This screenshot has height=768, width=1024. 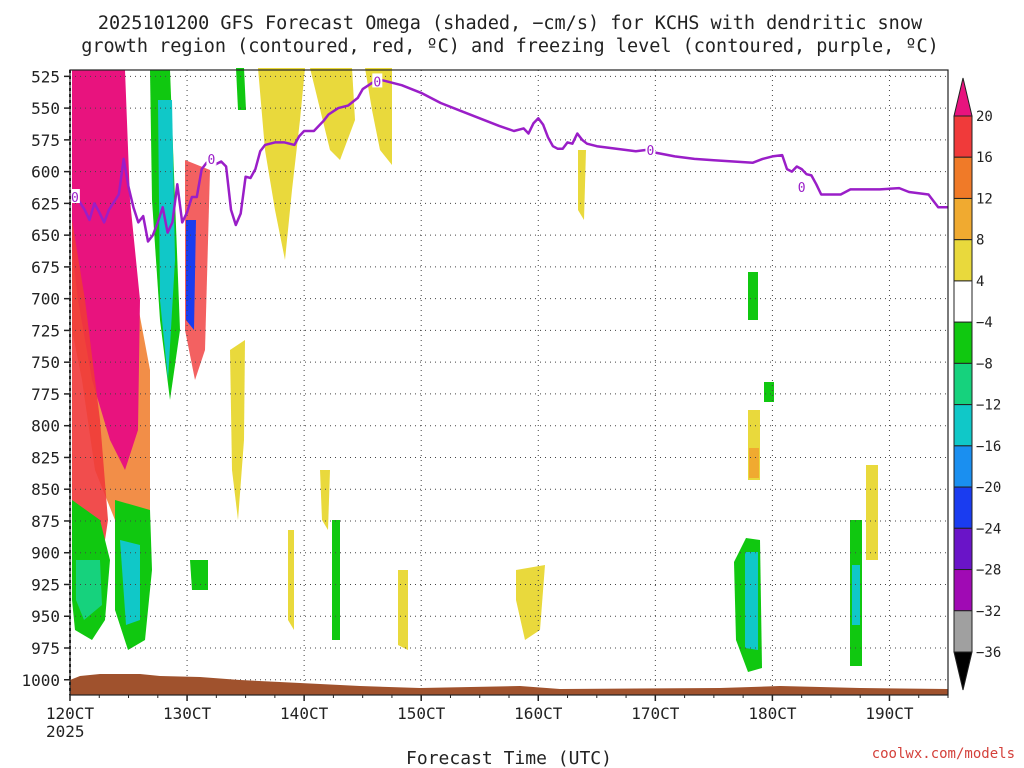 What do you see at coordinates (45, 299) in the screenshot?
I see `y-tick-label: 700` at bounding box center [45, 299].